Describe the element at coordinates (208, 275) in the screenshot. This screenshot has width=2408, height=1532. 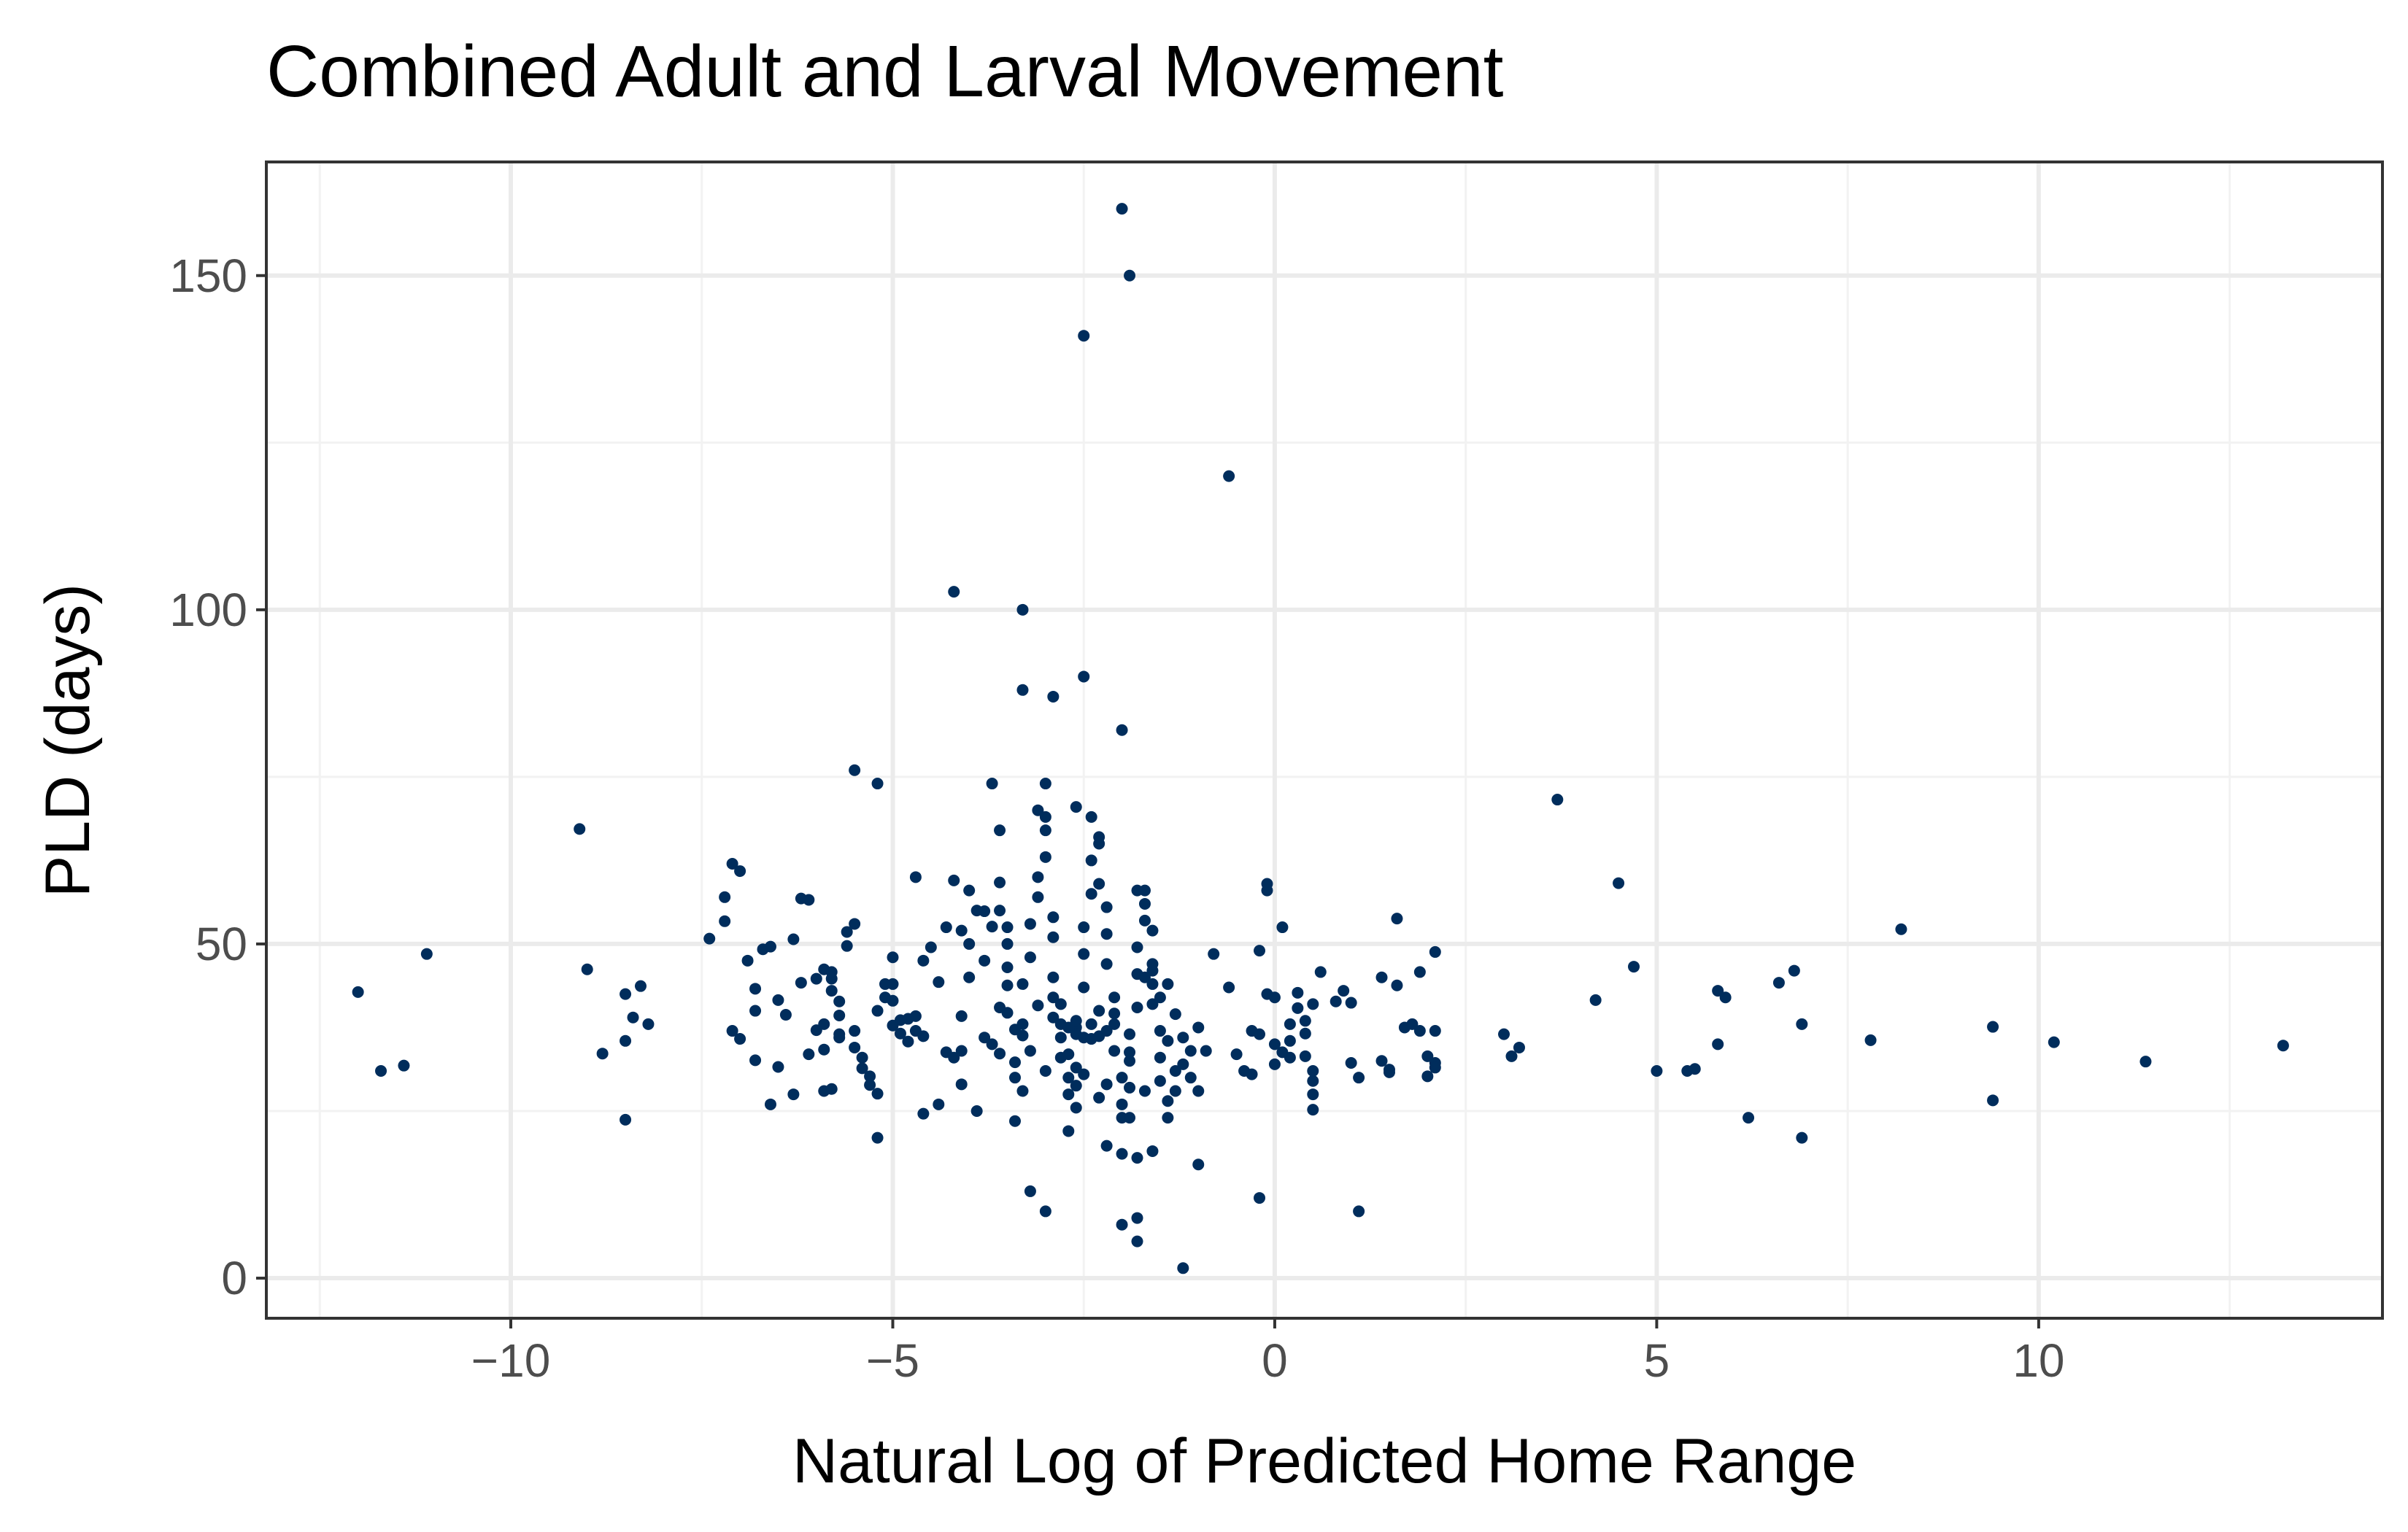
I see `y-tick-label-3: 150` at that location.